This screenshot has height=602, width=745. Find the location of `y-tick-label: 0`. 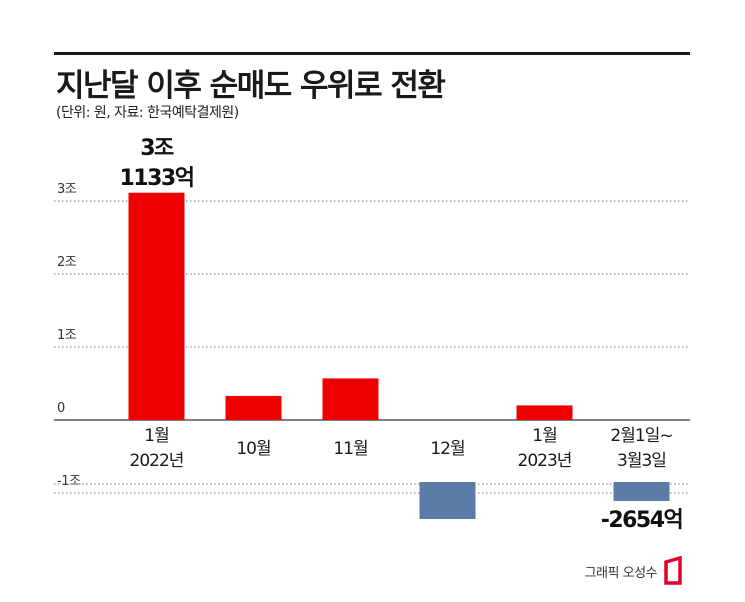

y-tick-label: 0 is located at coordinates (61, 408).